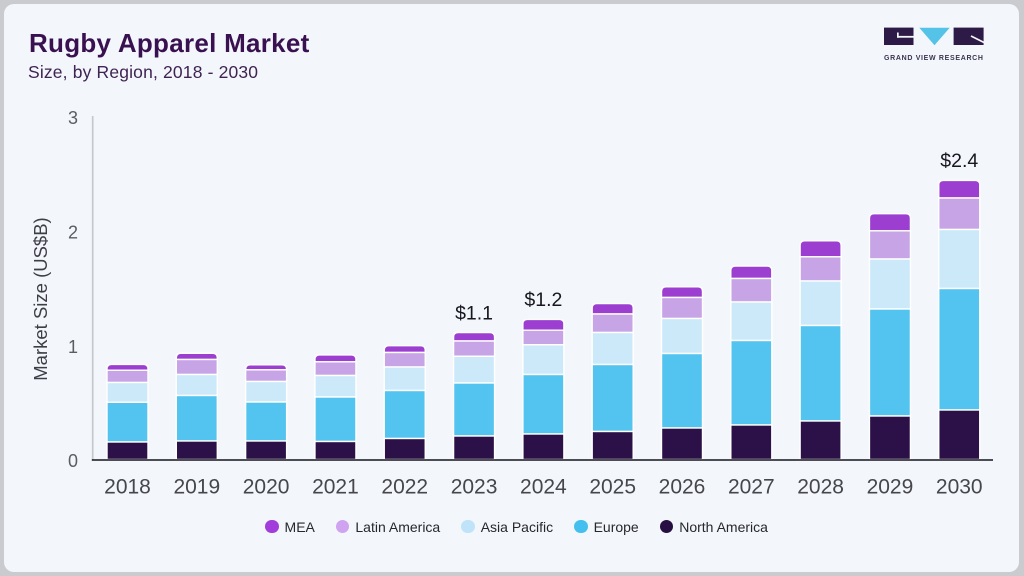 This screenshot has height=576, width=1024. I want to click on svg-text: 2028, so click(820, 487).